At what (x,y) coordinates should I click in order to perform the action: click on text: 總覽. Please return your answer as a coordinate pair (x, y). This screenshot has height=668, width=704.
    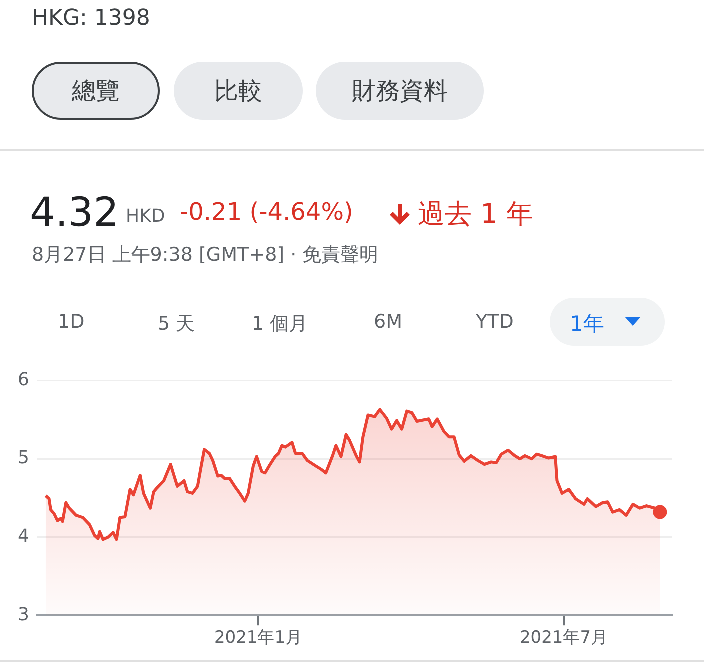
    Looking at the image, I should click on (96, 91).